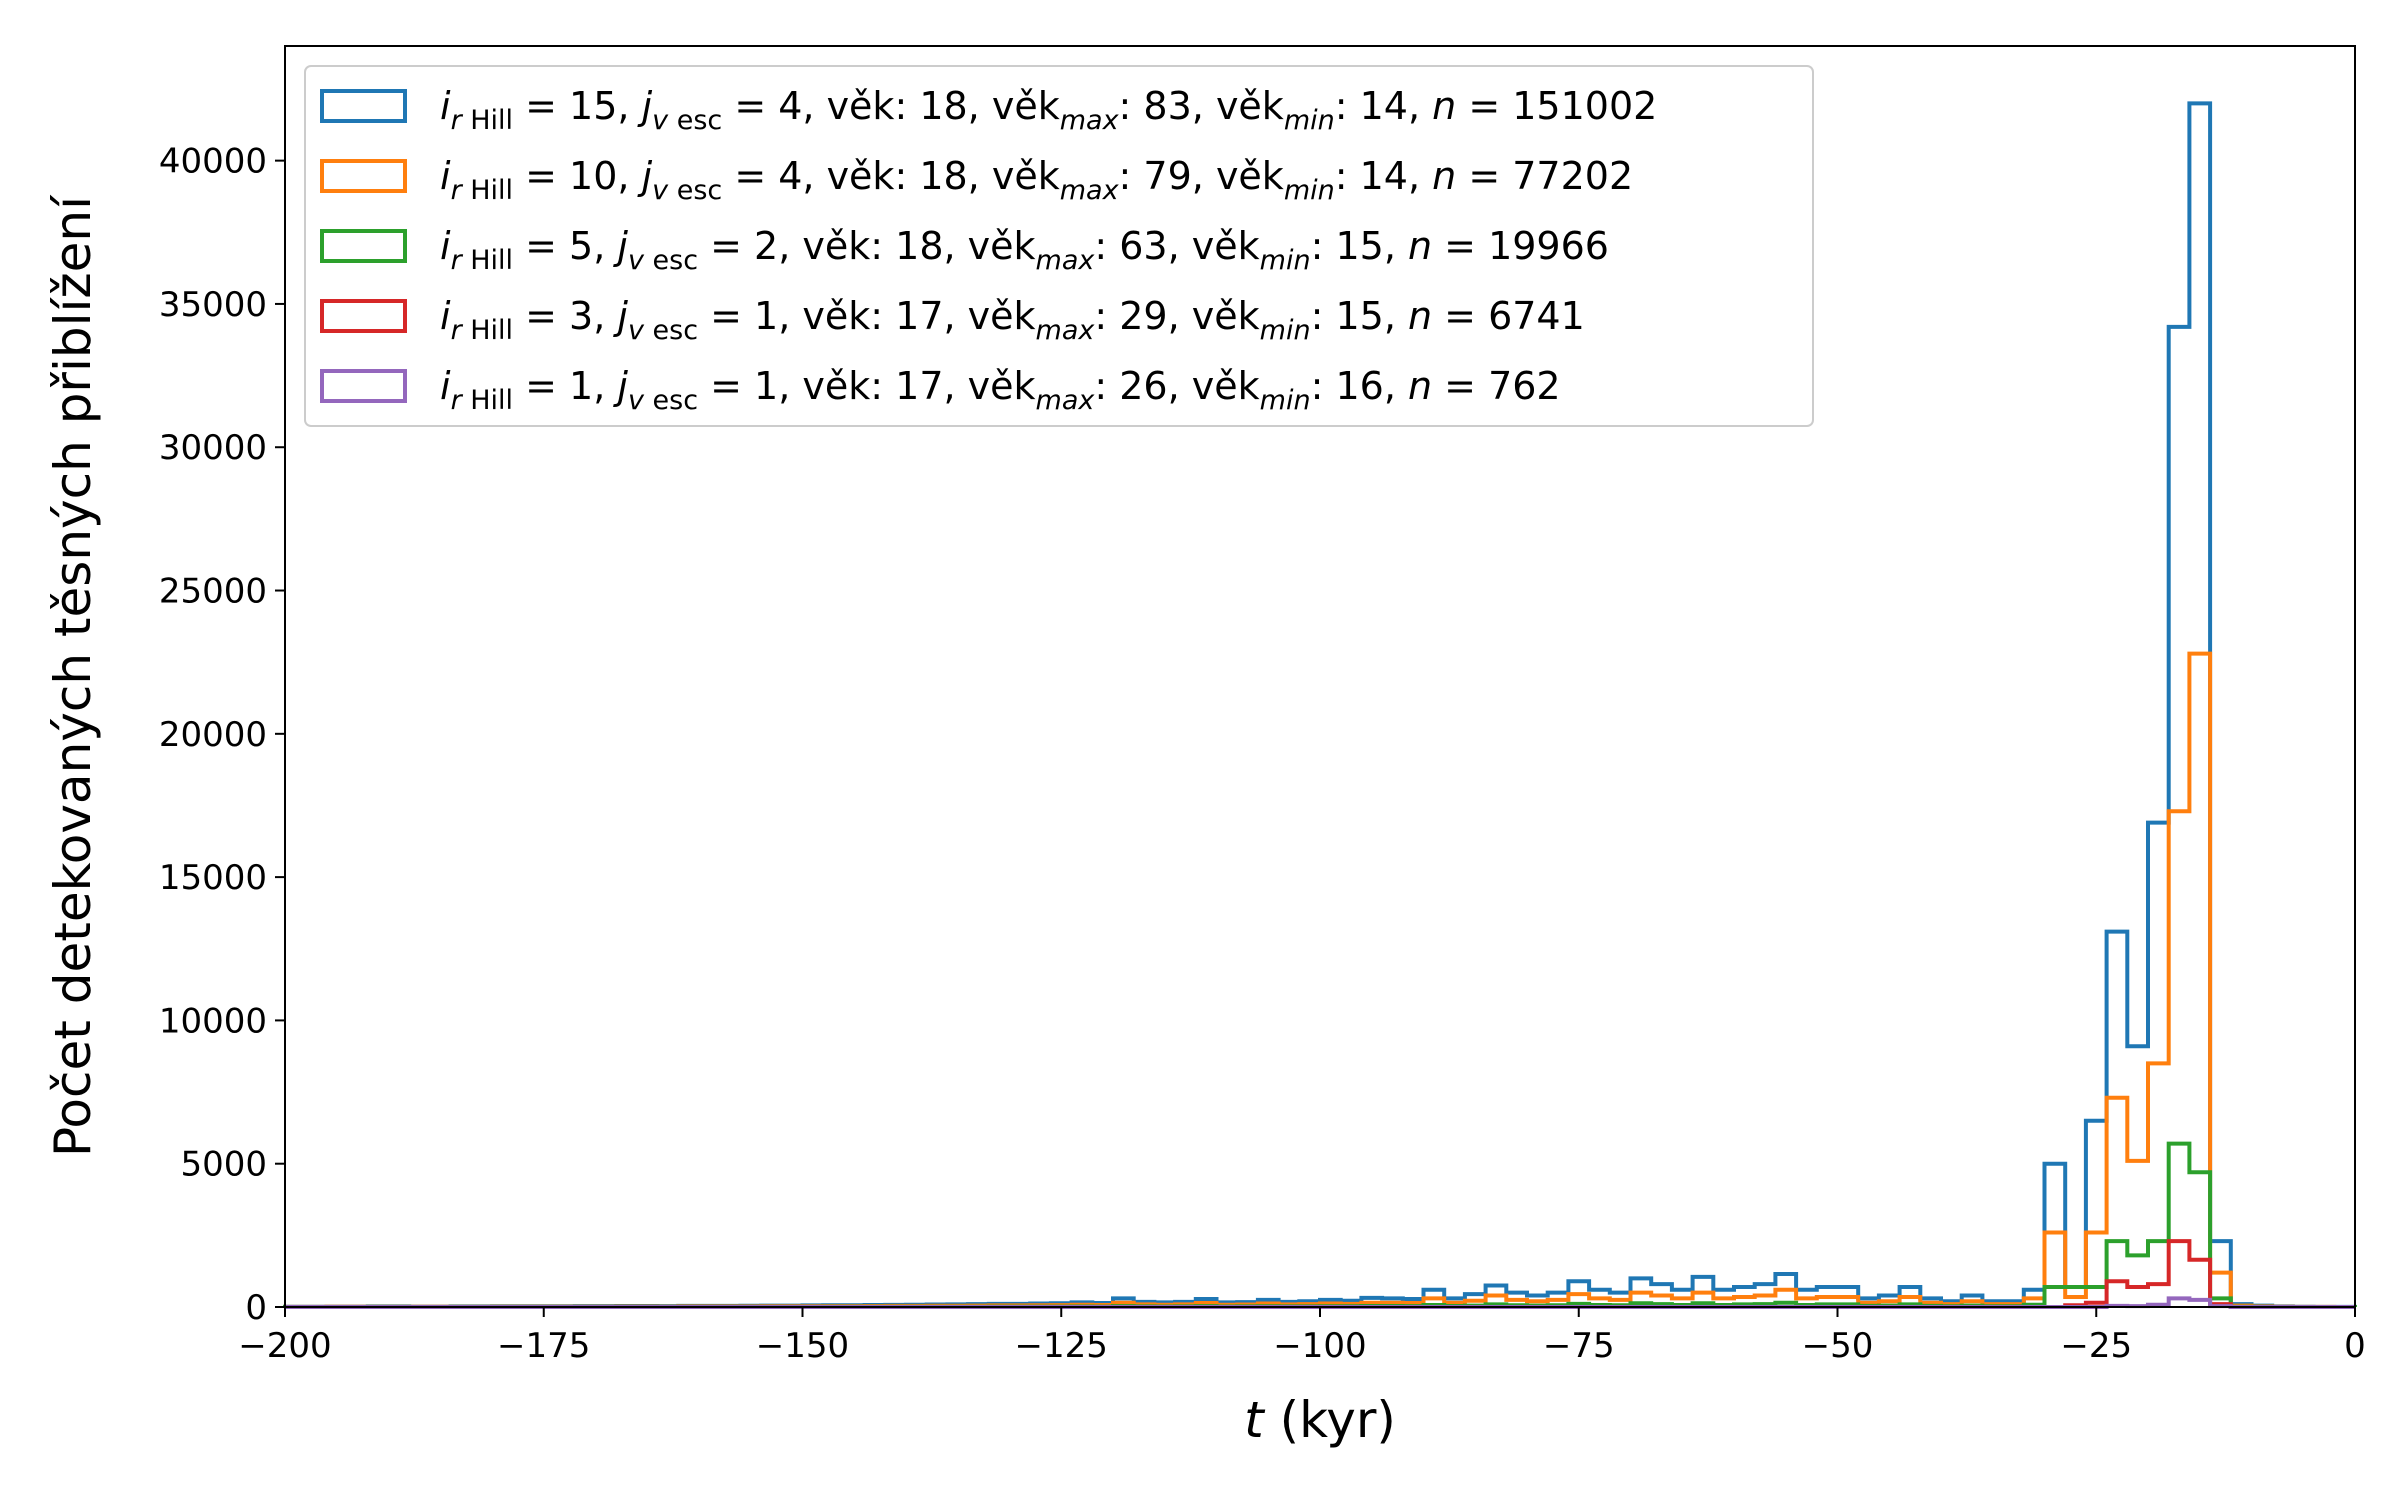  Describe the element at coordinates (213, 735) in the screenshot. I see `y-tick-label: 20000` at that location.